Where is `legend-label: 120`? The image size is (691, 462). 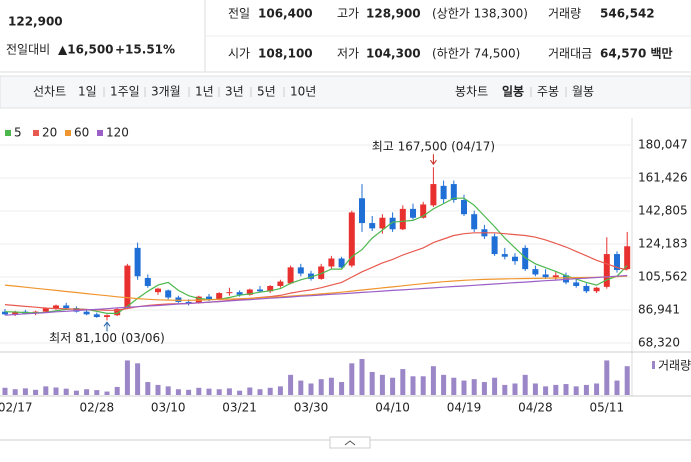 legend-label: 120 is located at coordinates (117, 133).